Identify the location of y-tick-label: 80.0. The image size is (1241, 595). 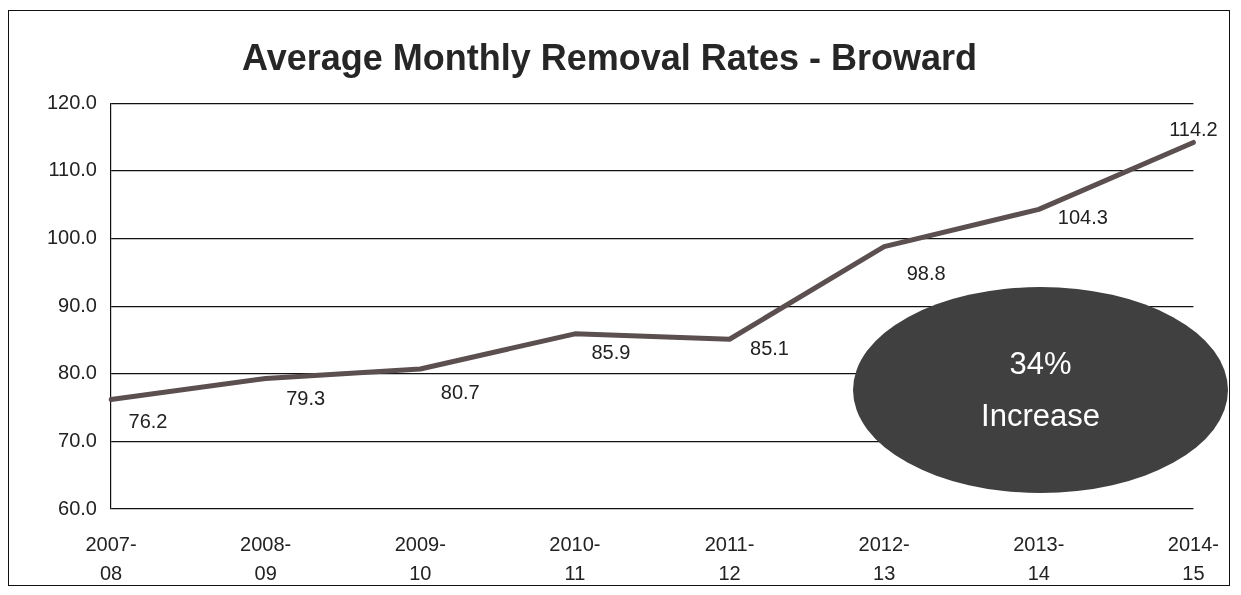
(77, 372).